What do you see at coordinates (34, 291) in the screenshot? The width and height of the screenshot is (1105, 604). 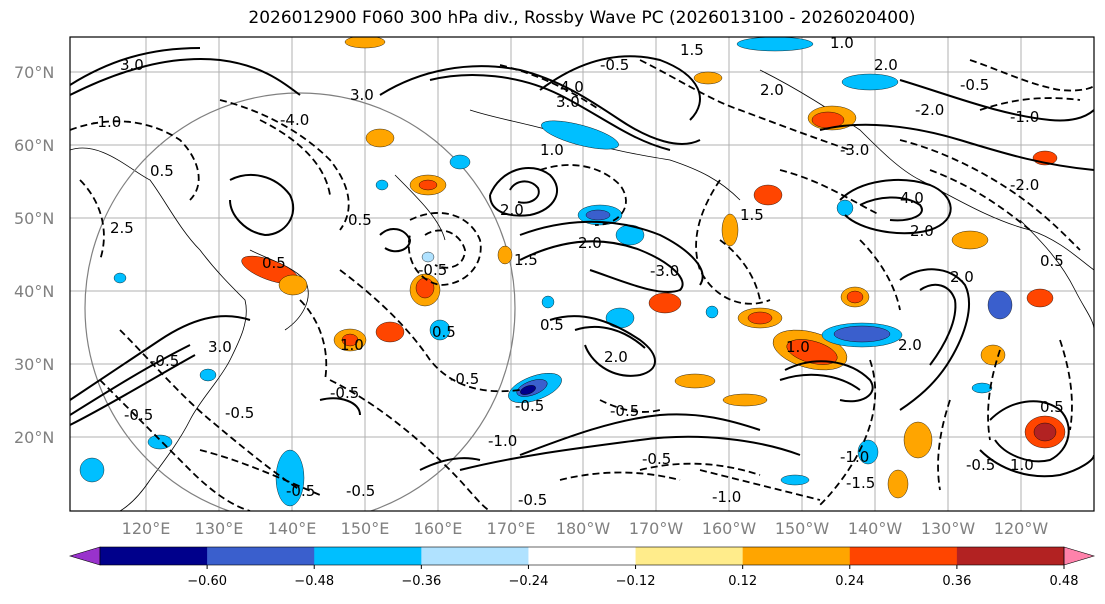 I see `lat-label: 40°N` at bounding box center [34, 291].